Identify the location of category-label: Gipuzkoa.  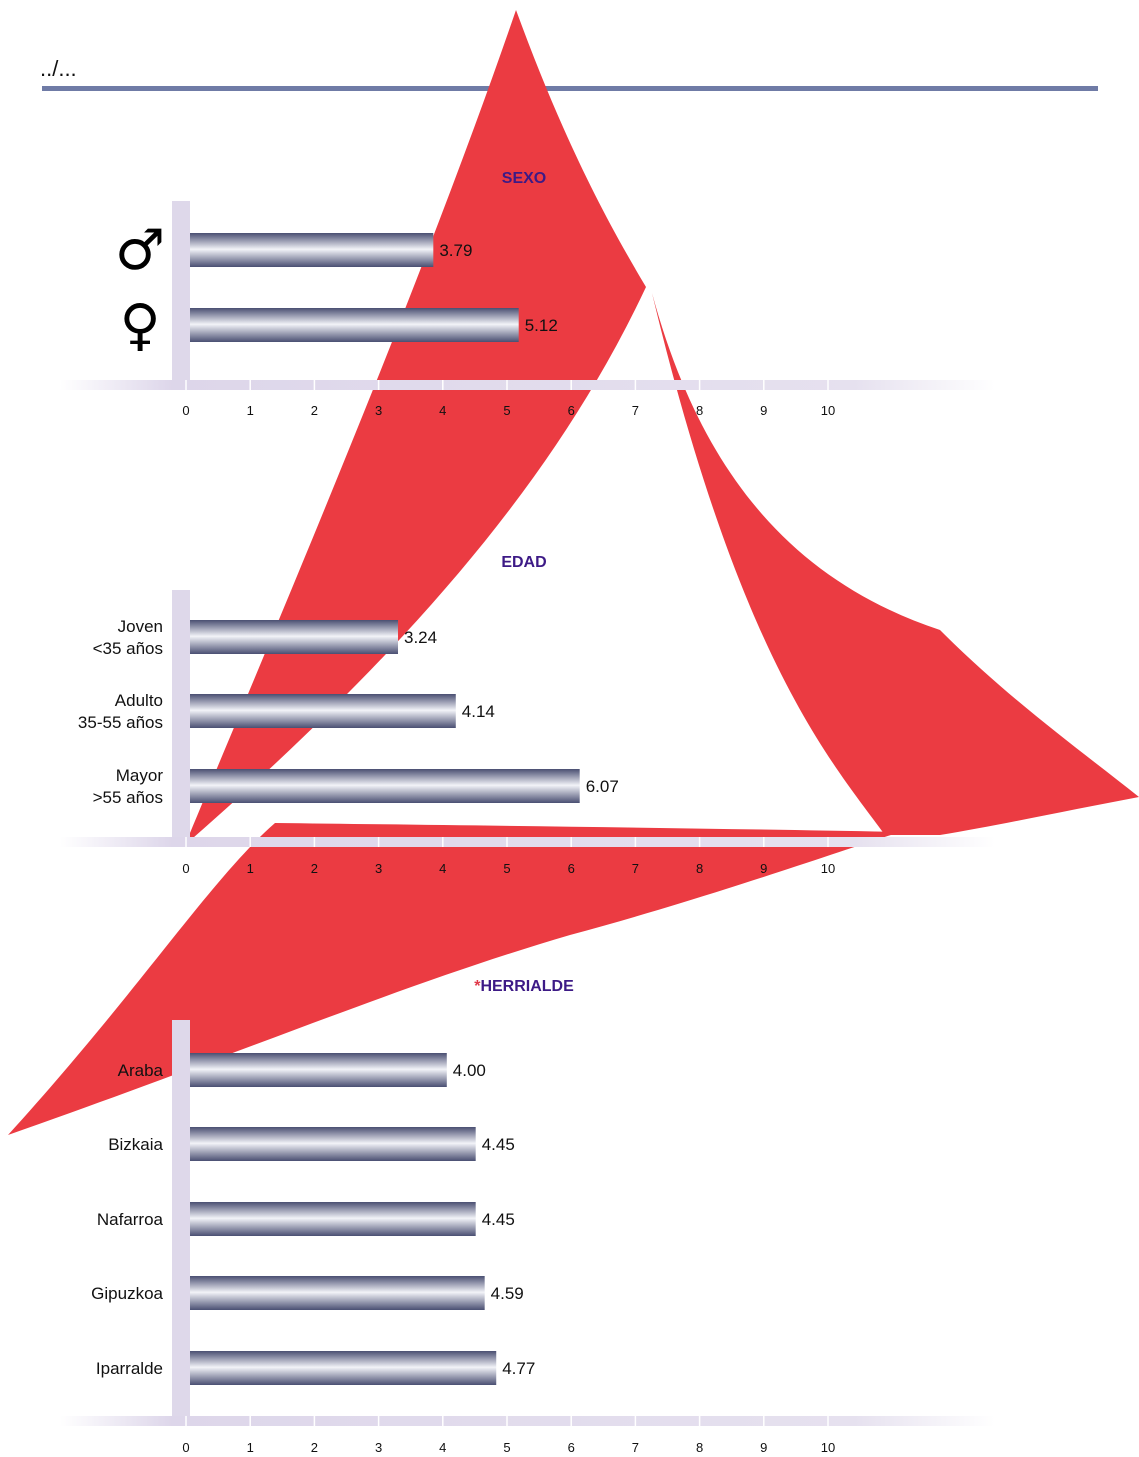
(127, 1293).